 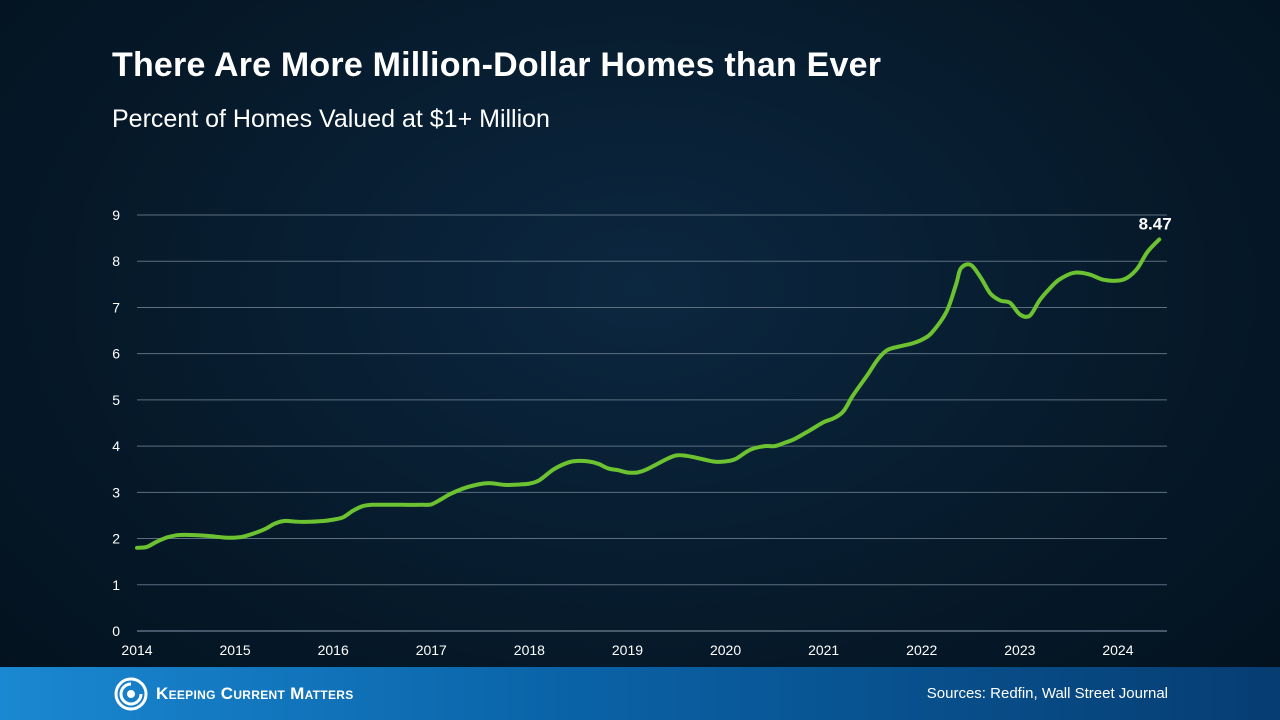 I want to click on x-tick-label: 2019, so click(x=627, y=650).